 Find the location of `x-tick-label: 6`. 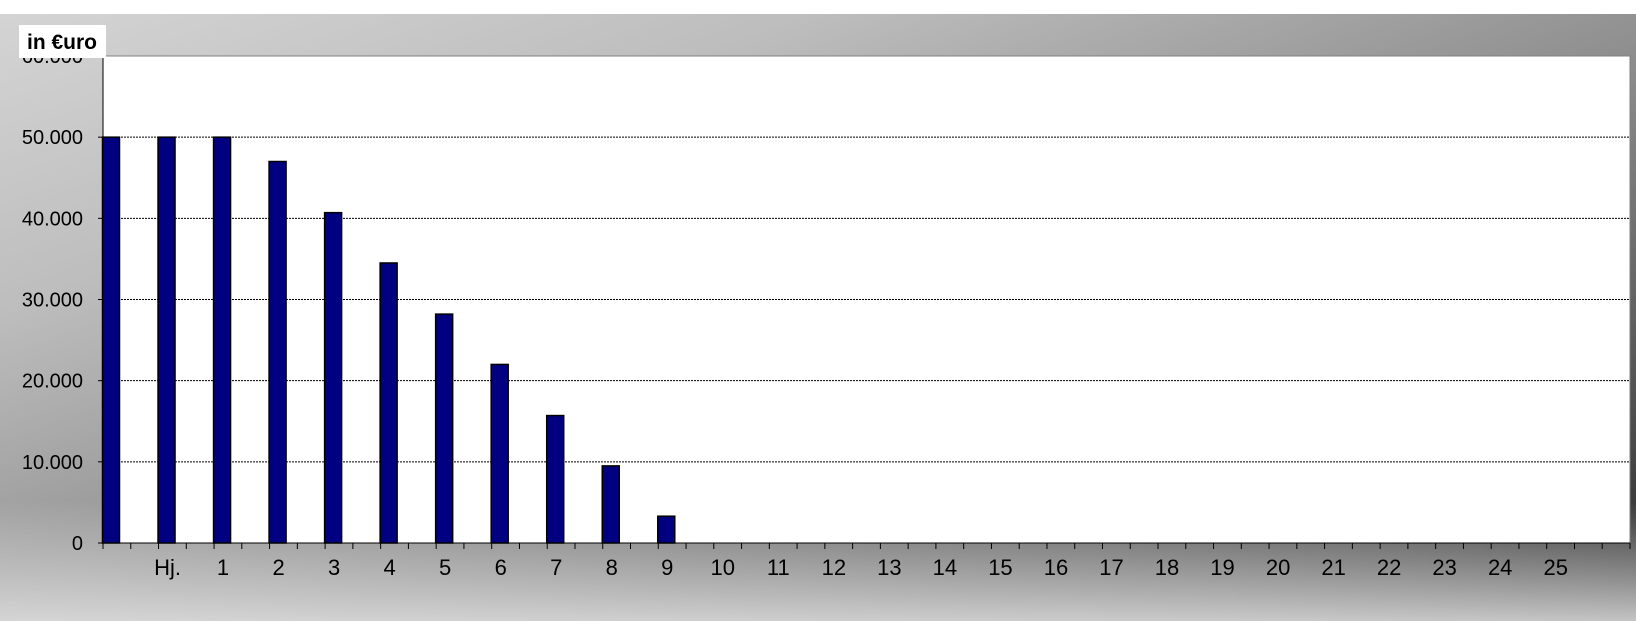

x-tick-label: 6 is located at coordinates (501, 567).